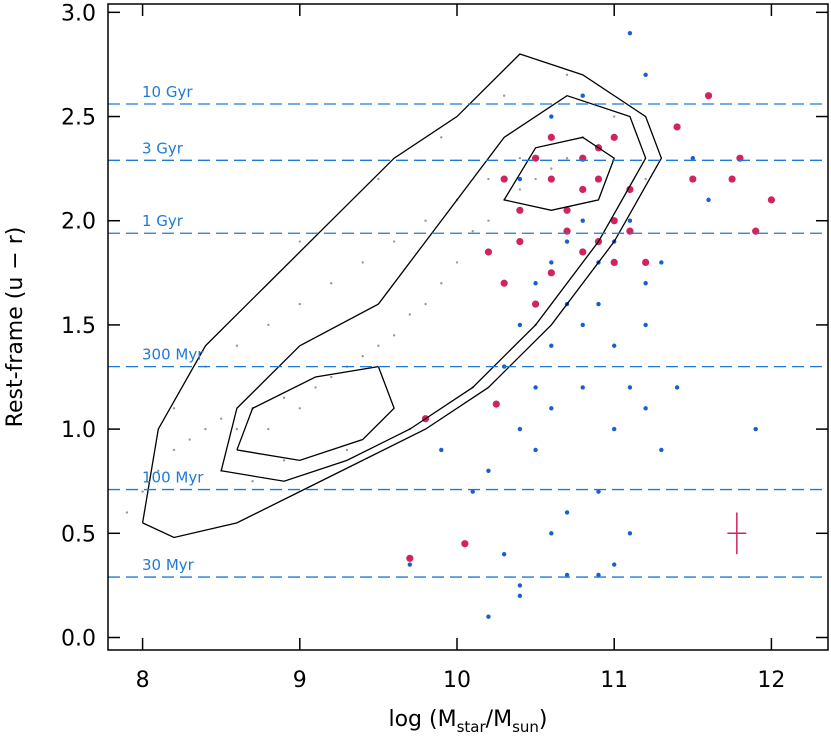  I want to click on x-axis-label: log (Mstar/Msun), so click(467, 721).